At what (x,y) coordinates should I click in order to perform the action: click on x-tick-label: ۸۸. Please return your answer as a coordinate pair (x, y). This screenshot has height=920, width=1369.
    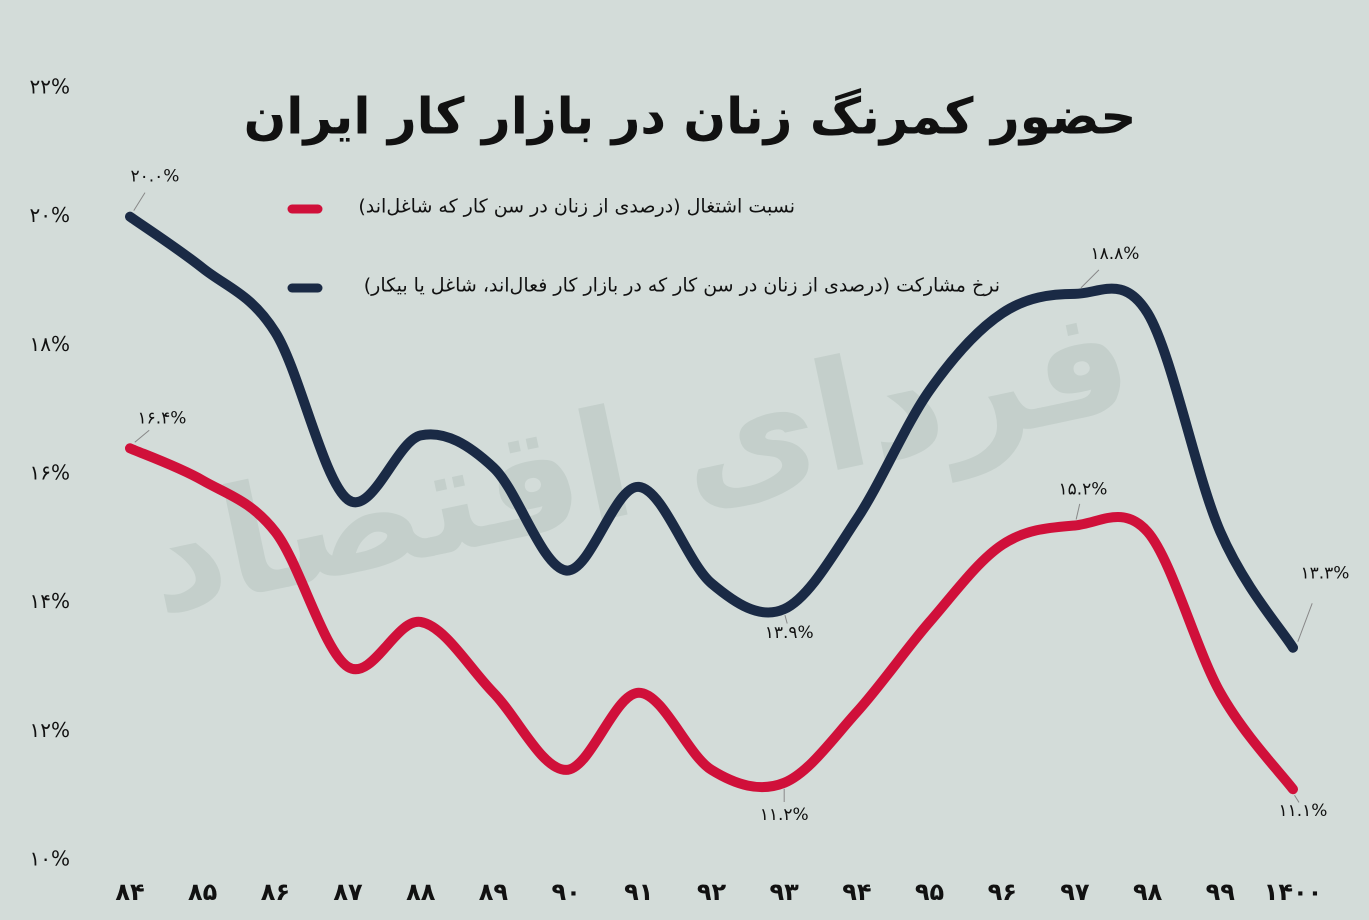
    Looking at the image, I should click on (421, 892).